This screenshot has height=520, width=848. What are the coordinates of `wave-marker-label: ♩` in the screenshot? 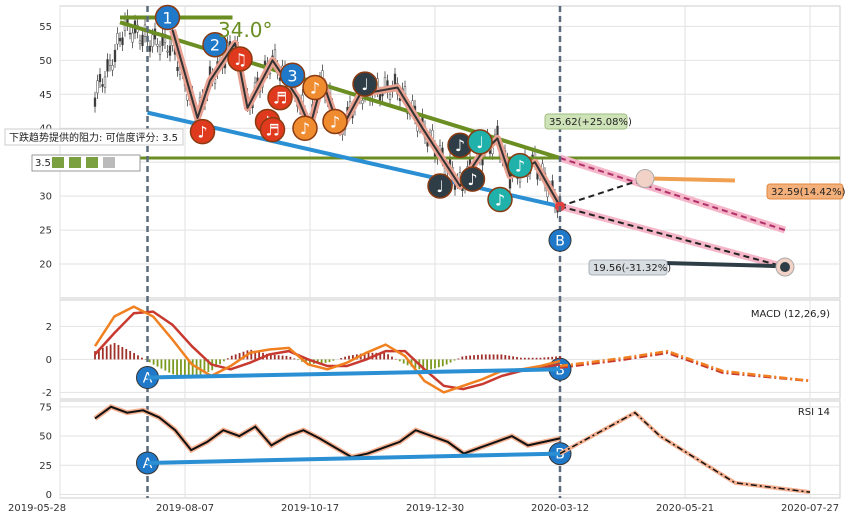 It's located at (365, 84).